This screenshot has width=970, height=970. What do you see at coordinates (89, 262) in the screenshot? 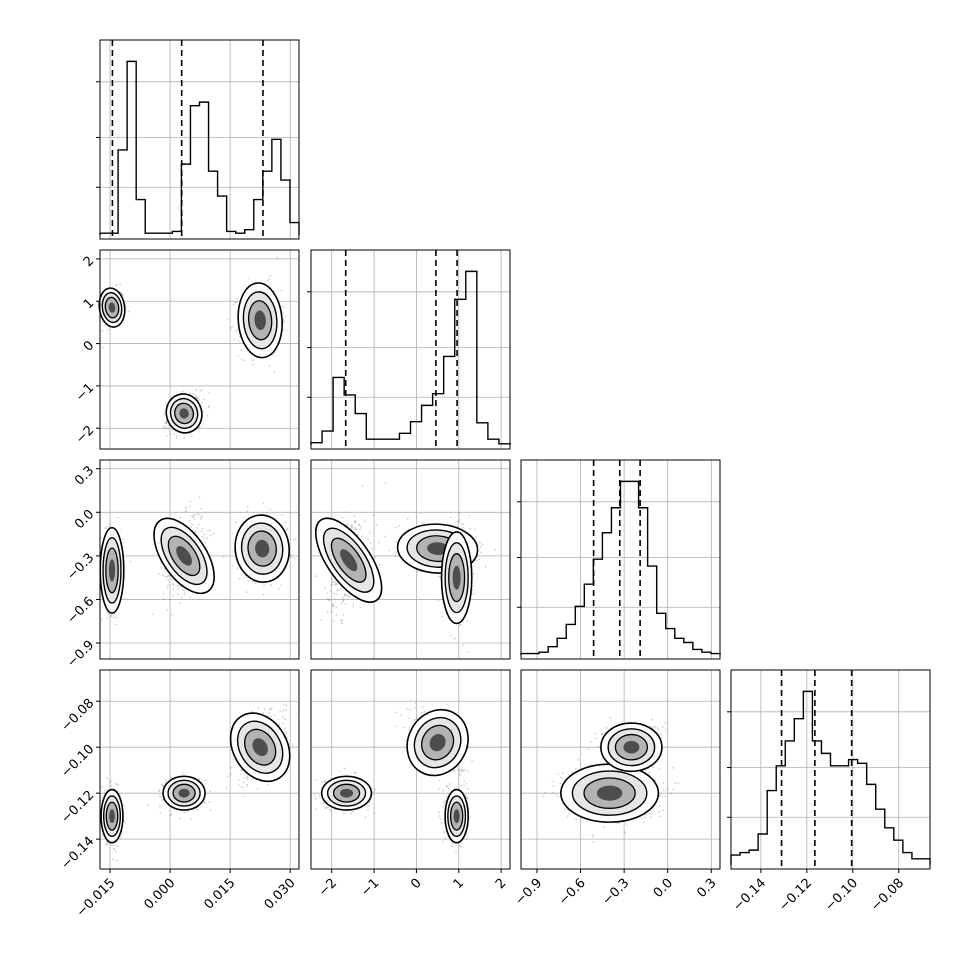
I see `y-tick-label-1-4: 2` at bounding box center [89, 262].